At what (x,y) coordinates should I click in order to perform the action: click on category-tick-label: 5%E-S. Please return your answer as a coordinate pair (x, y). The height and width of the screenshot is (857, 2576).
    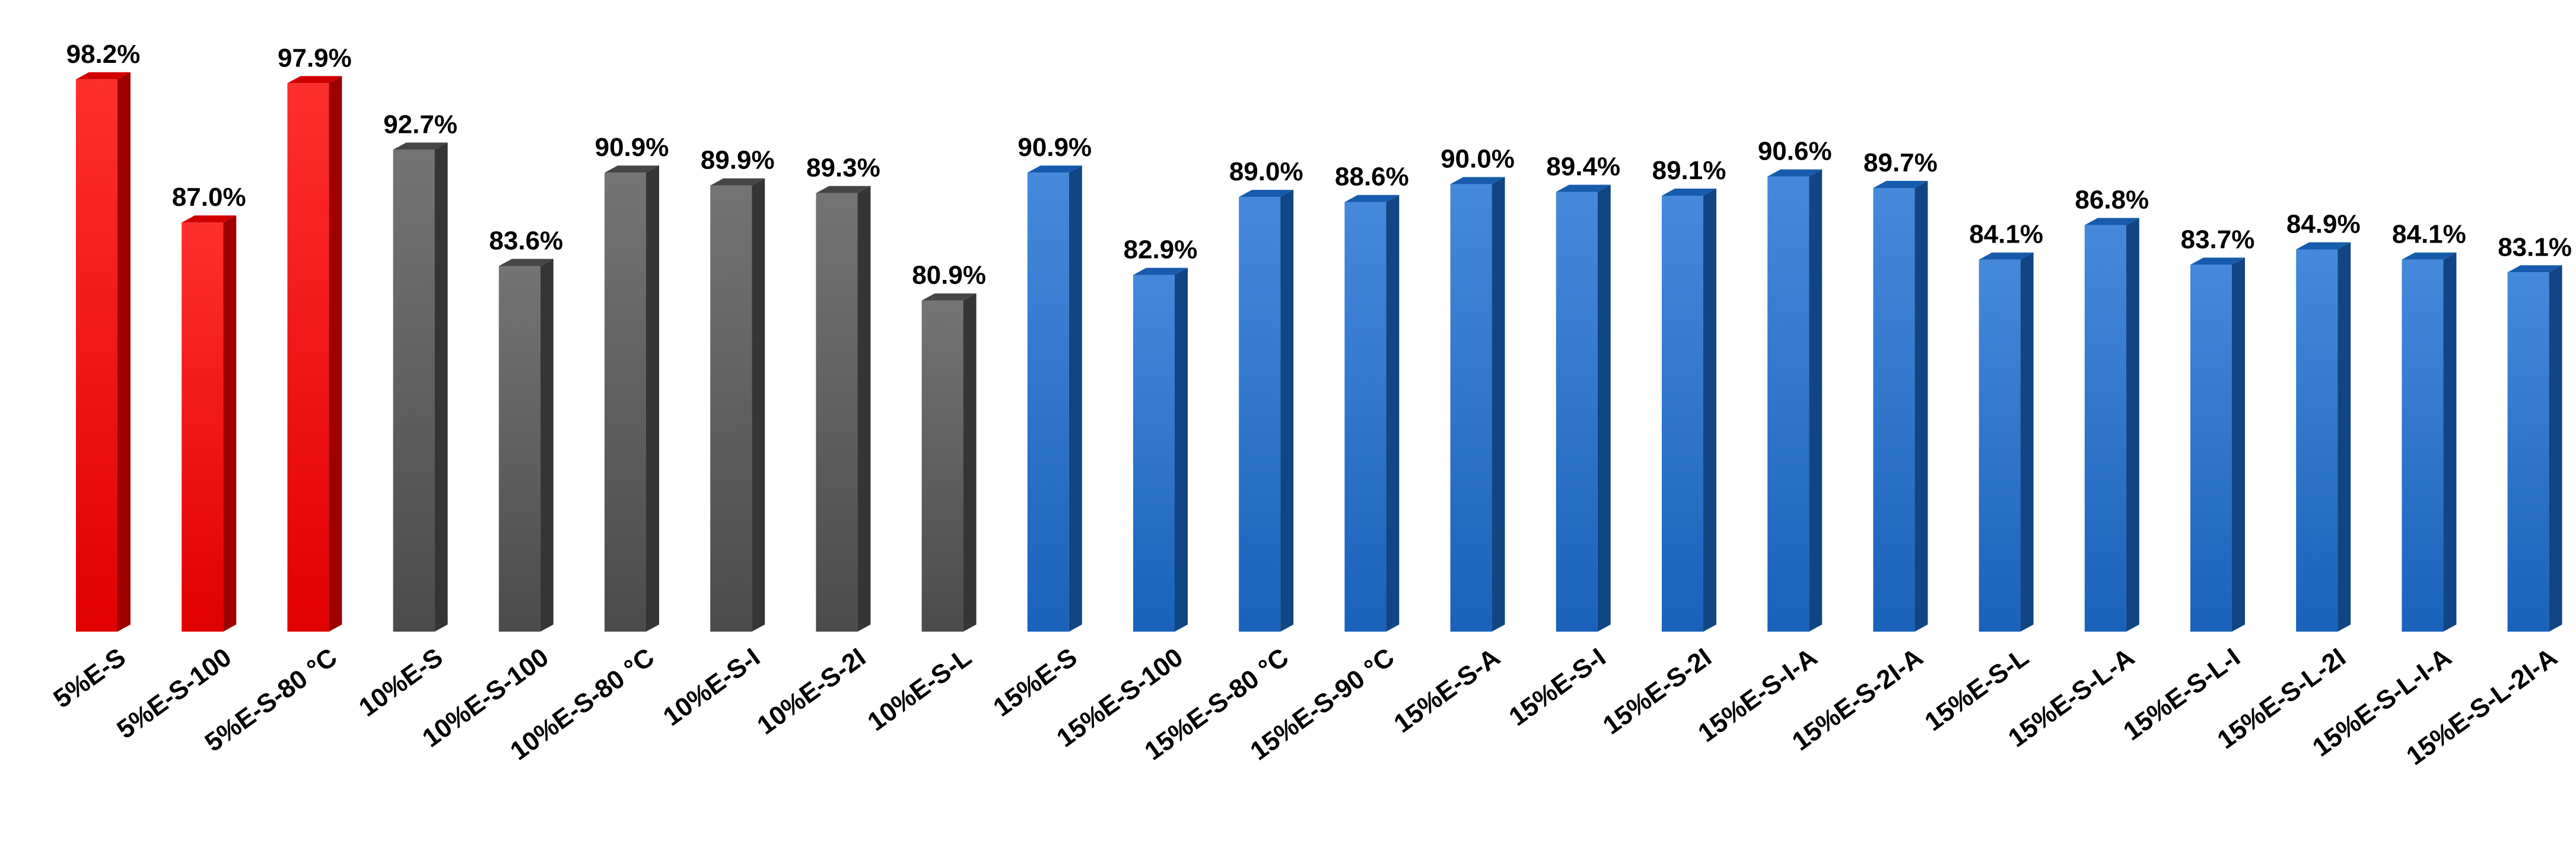
    Looking at the image, I should click on (89, 677).